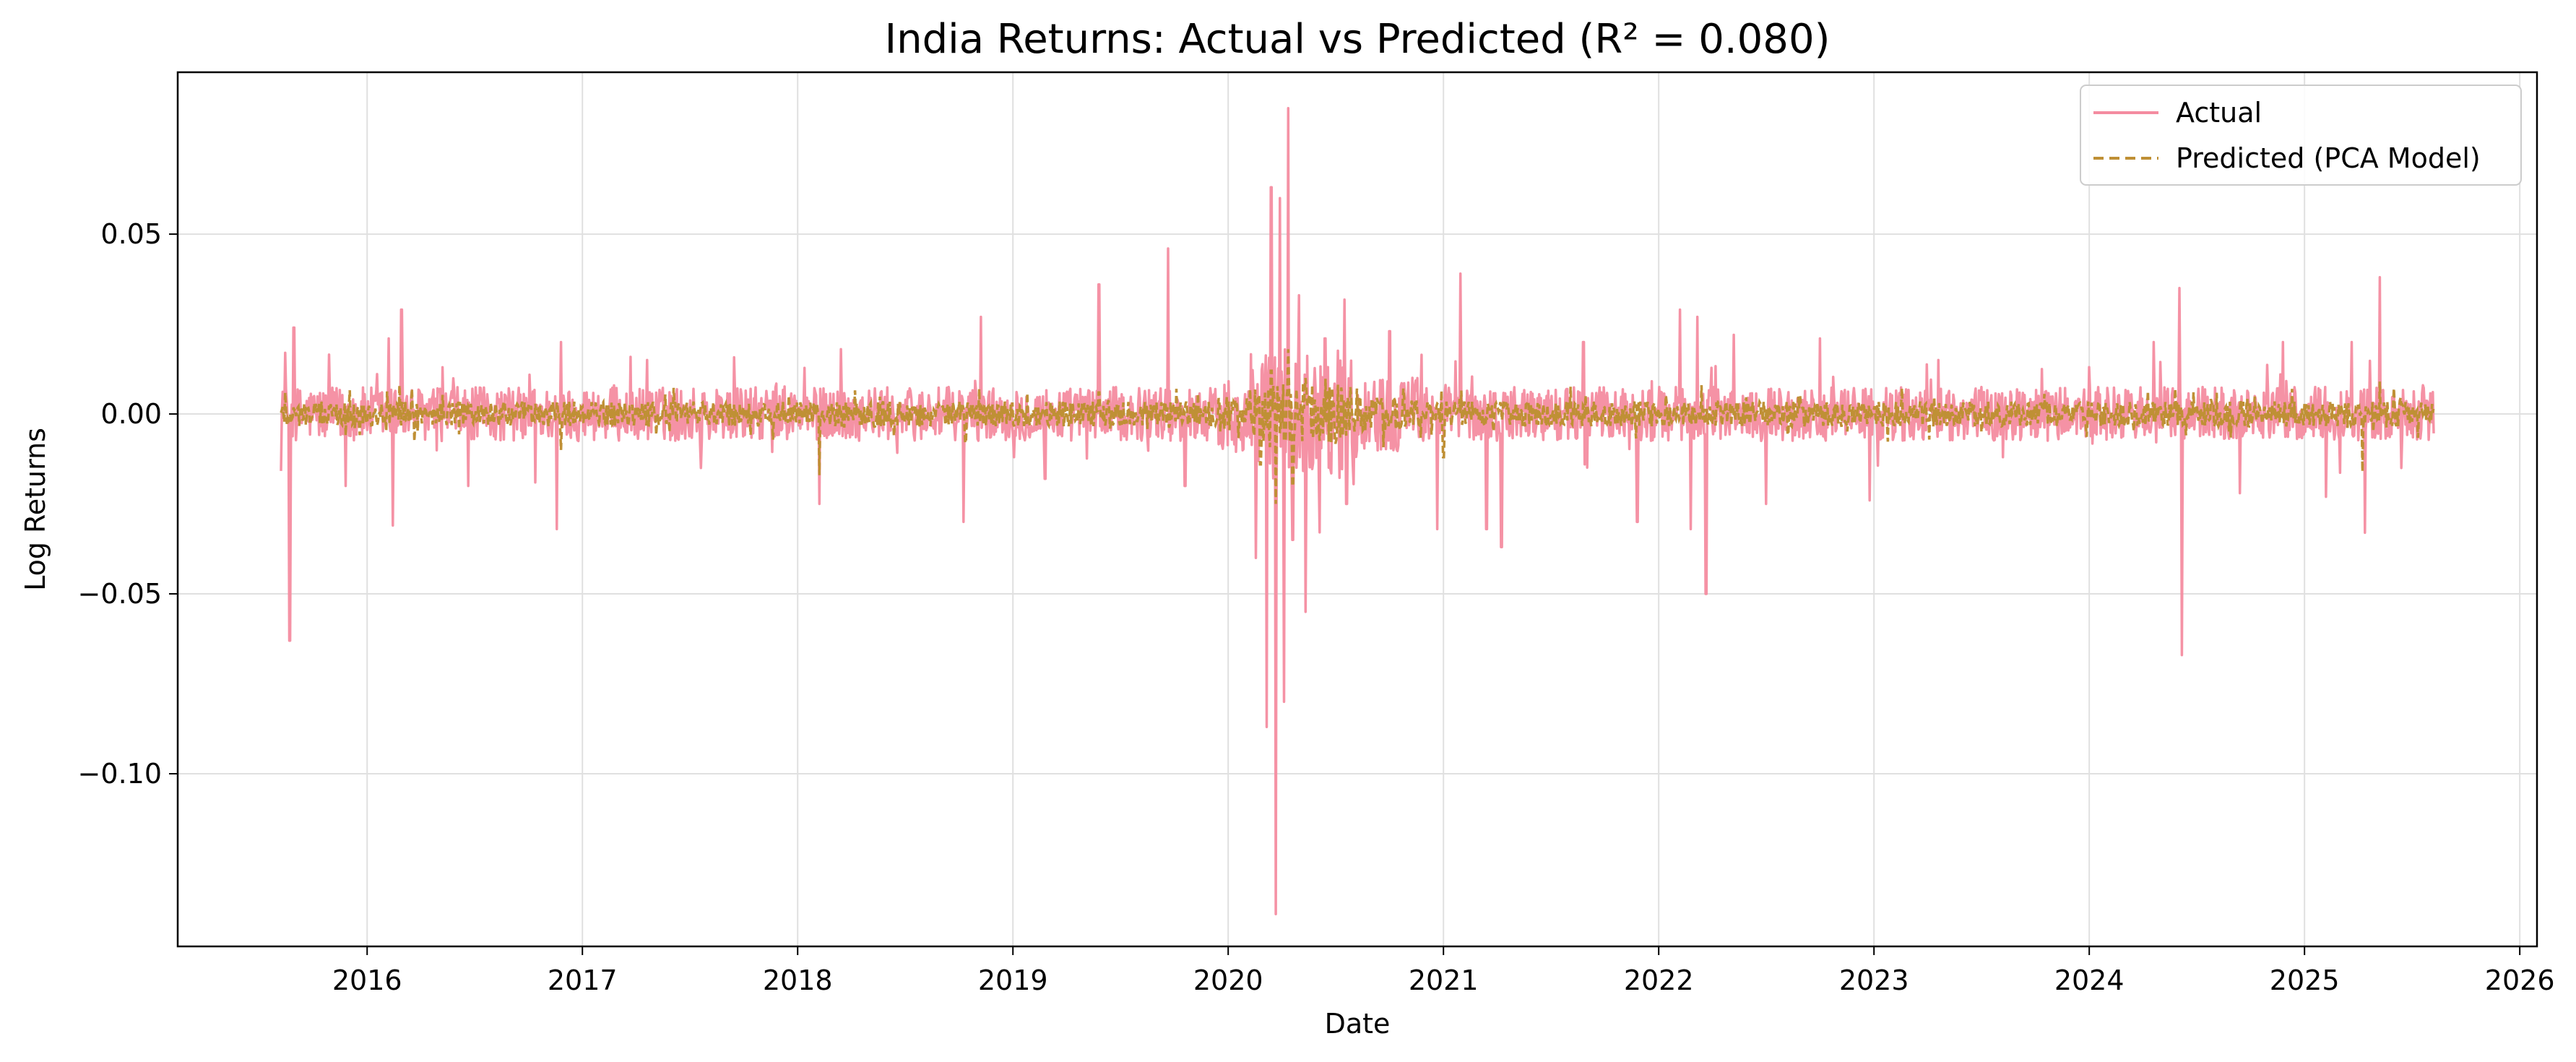 Image resolution: width=2576 pixels, height=1062 pixels. Describe the element at coordinates (1659, 980) in the screenshot. I see `x-tick-label: 2022` at that location.